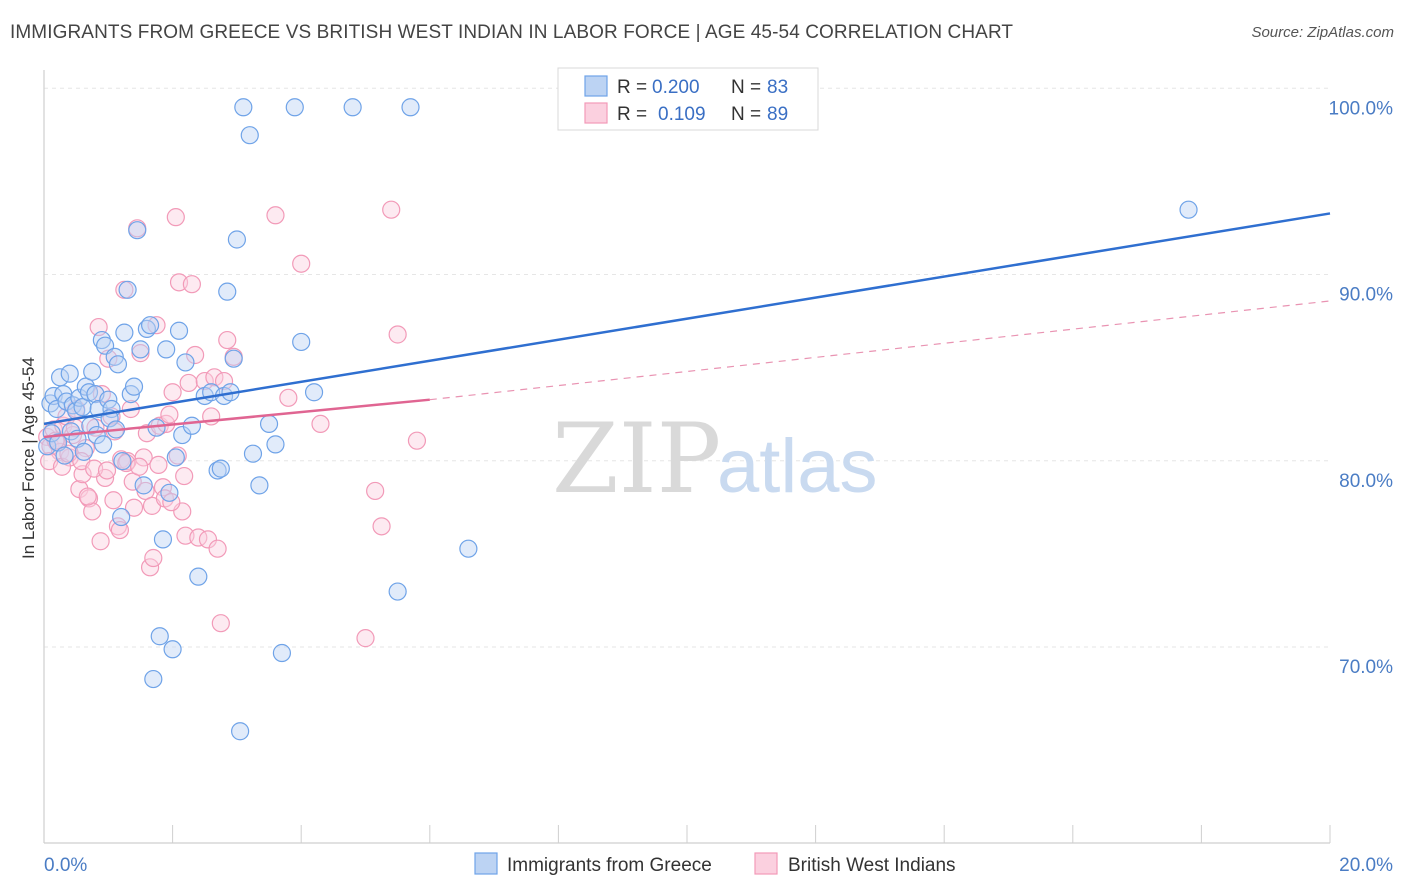 This screenshot has height=892, width=1406. I want to click on legend-r-label-1: R =, so click(632, 87).